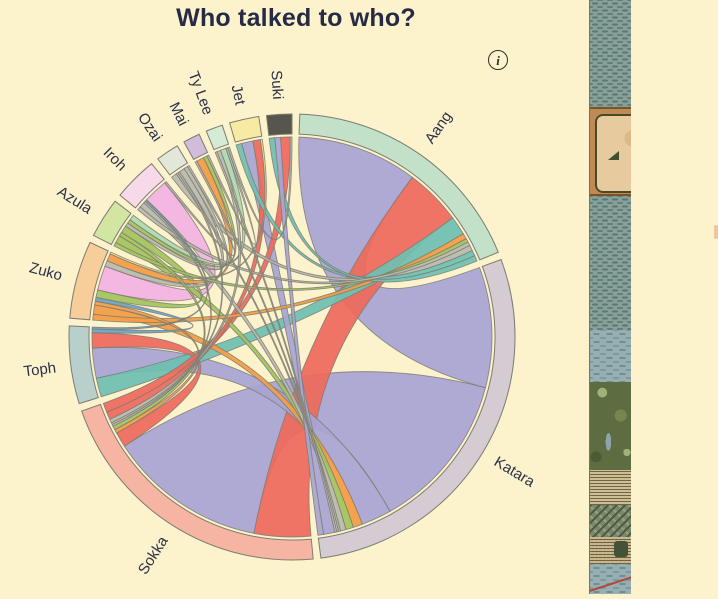 This screenshot has height=599, width=718. I want to click on label-azula: Azula, so click(74, 200).